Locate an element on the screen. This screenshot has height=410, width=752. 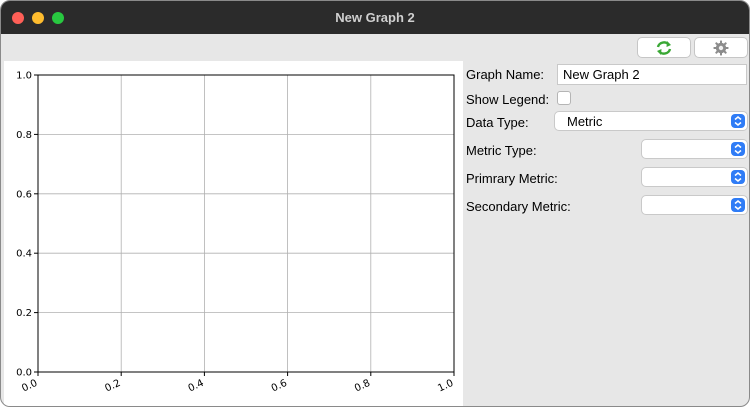
primary-metric-select is located at coordinates (694, 177).